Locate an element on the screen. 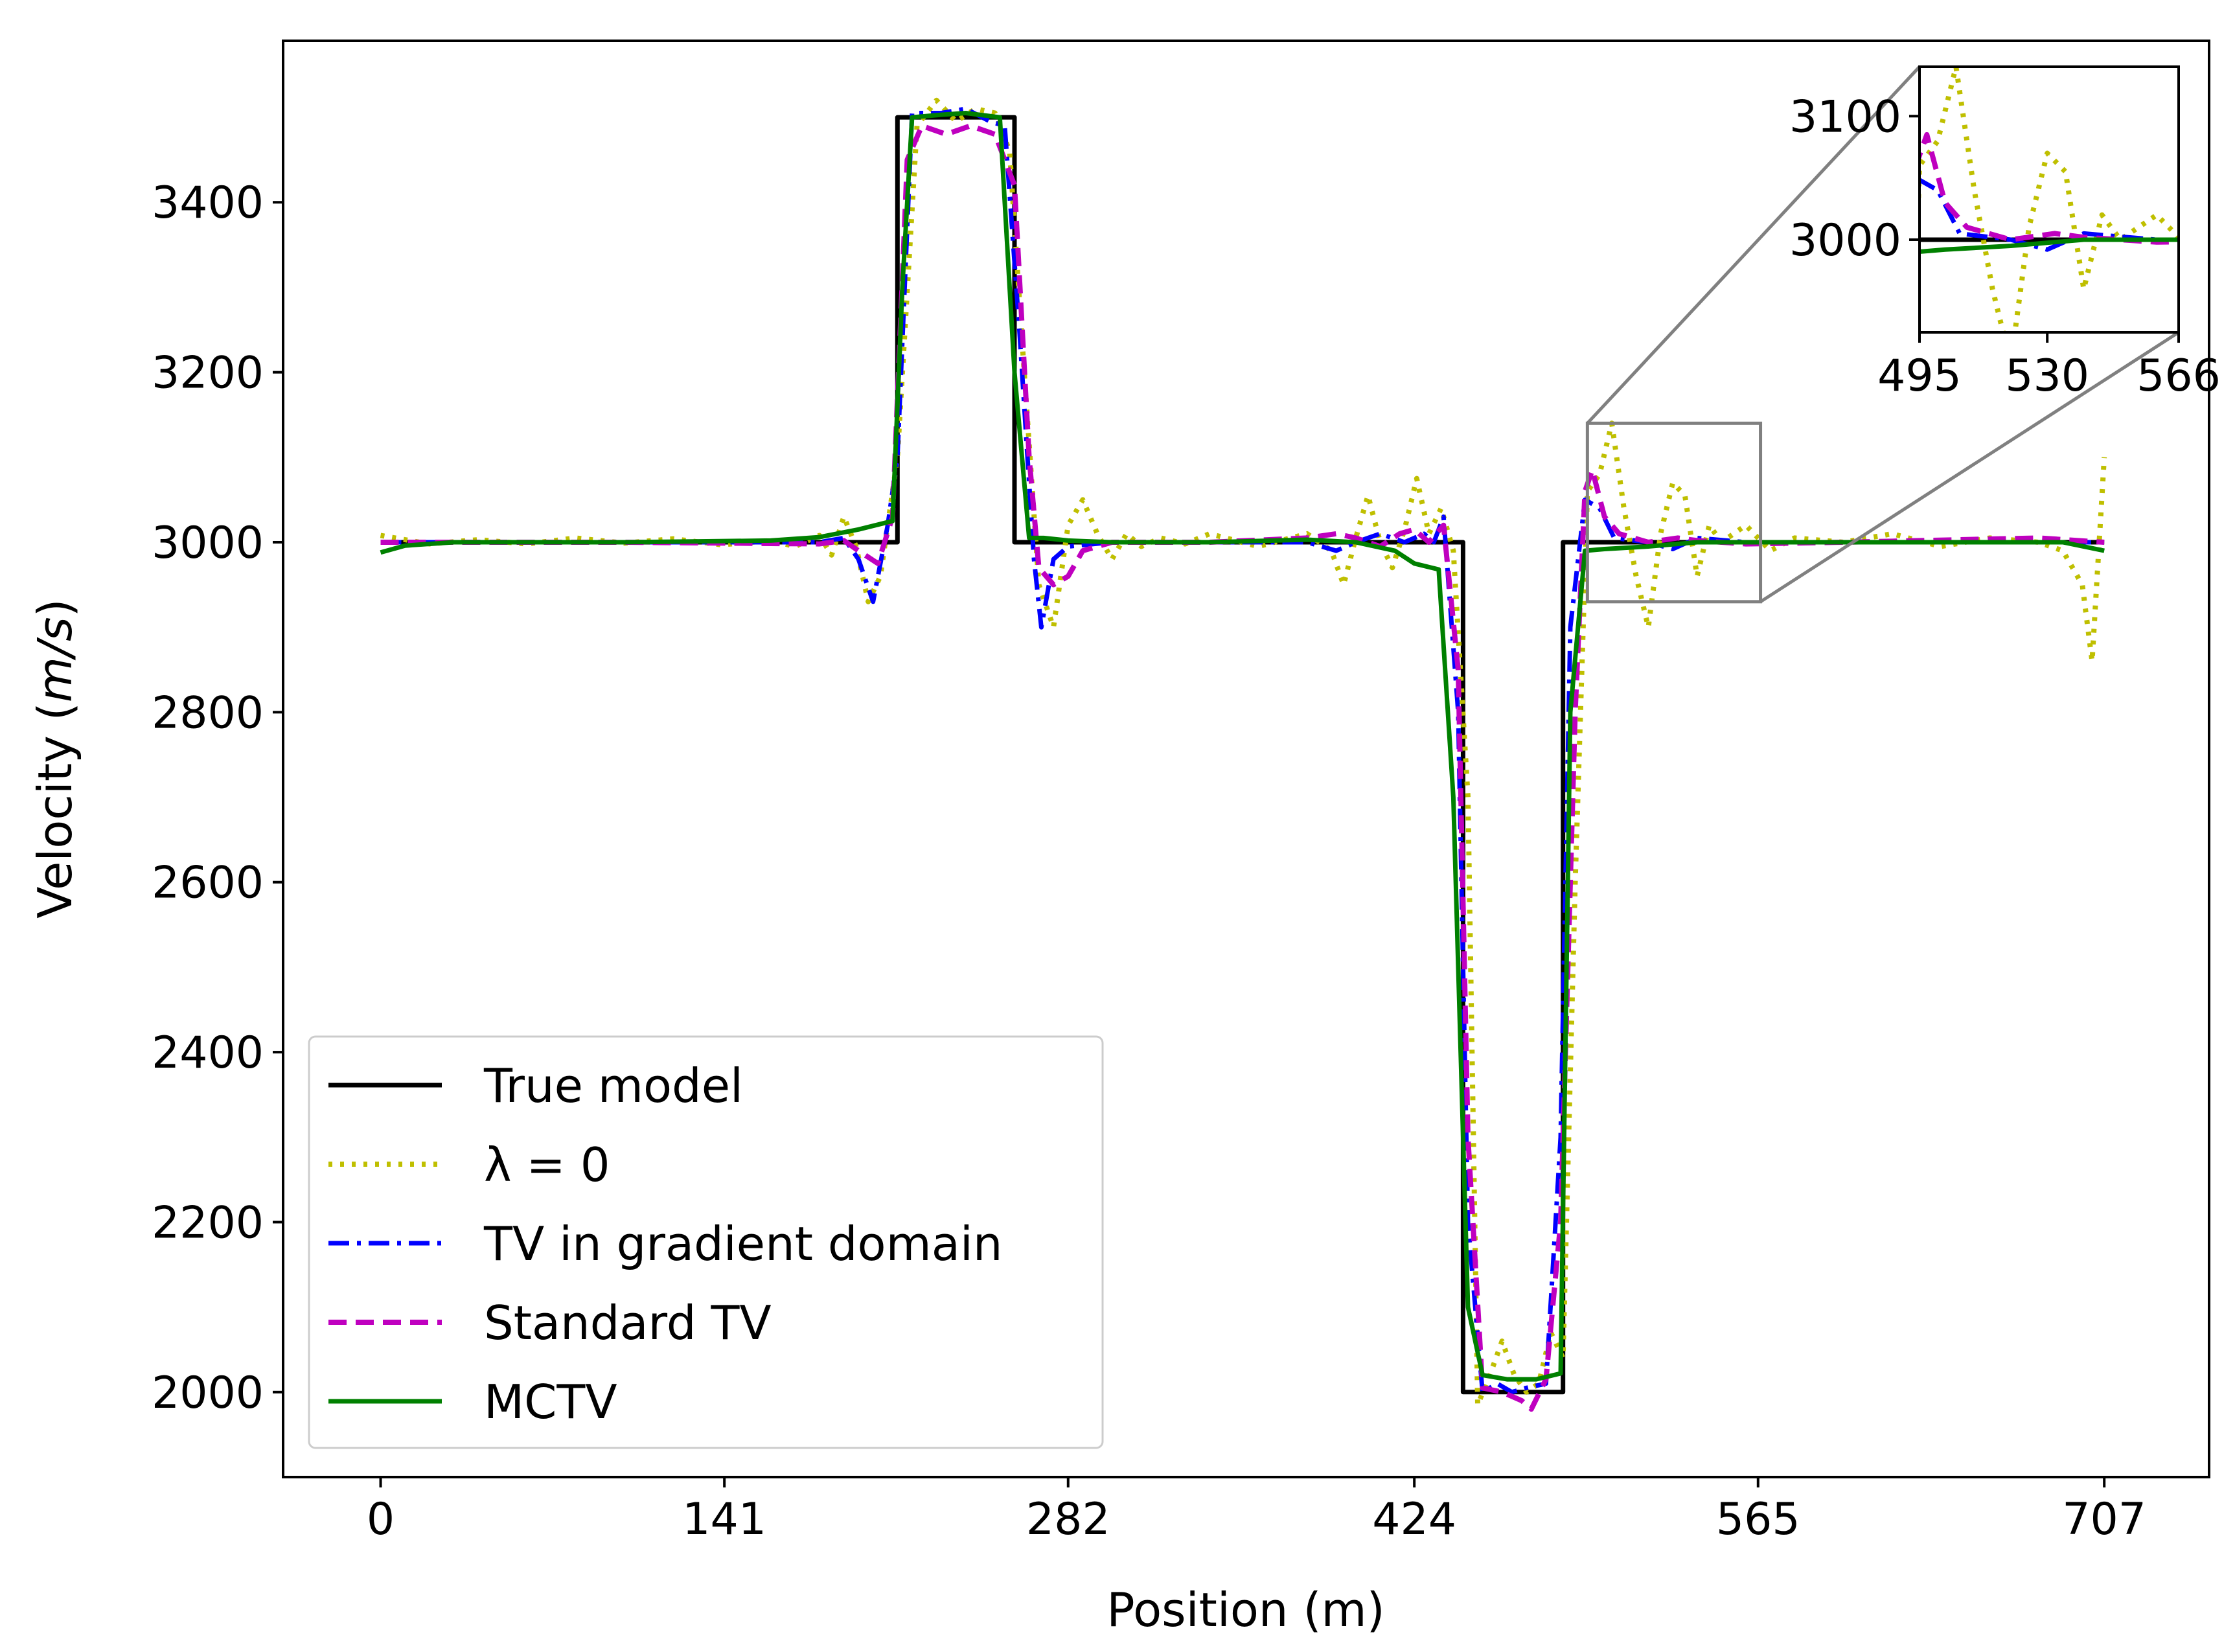 The image size is (2235, 1652). y-tick-label: 3200 is located at coordinates (208, 373).